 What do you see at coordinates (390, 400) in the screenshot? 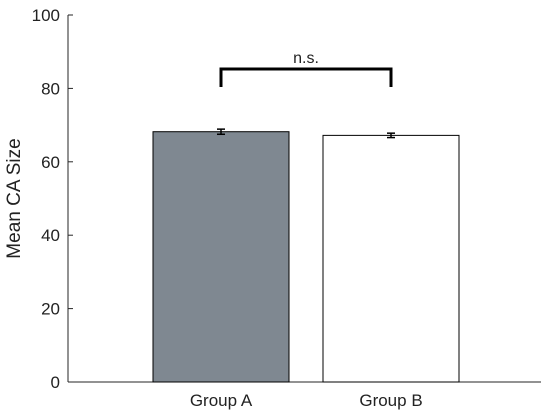
I see `x-tick-label: Group B` at bounding box center [390, 400].